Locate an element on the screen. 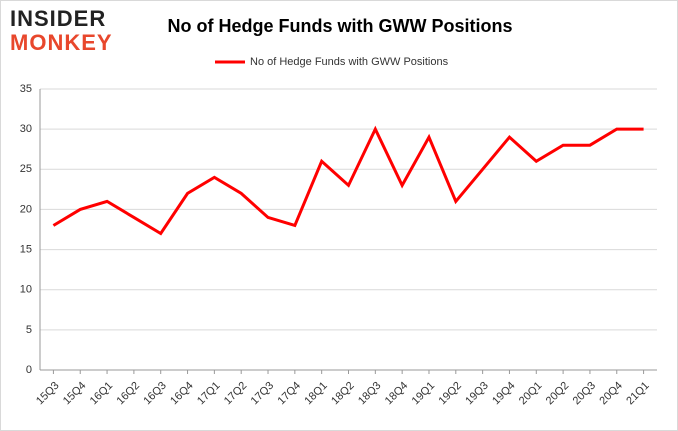 Image resolution: width=678 pixels, height=431 pixels. legend-label: No of Hedge Funds with GWW Positions is located at coordinates (349, 62).